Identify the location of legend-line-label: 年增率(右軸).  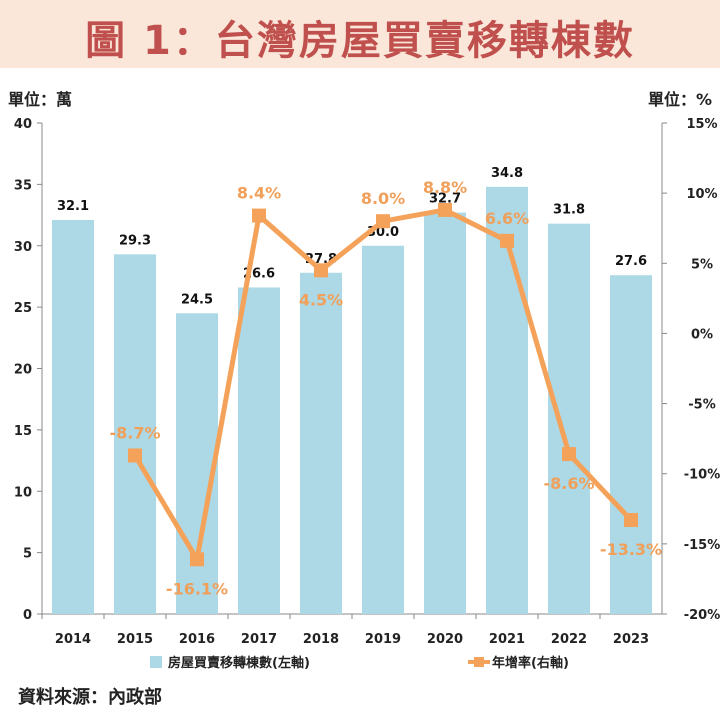
(530, 663).